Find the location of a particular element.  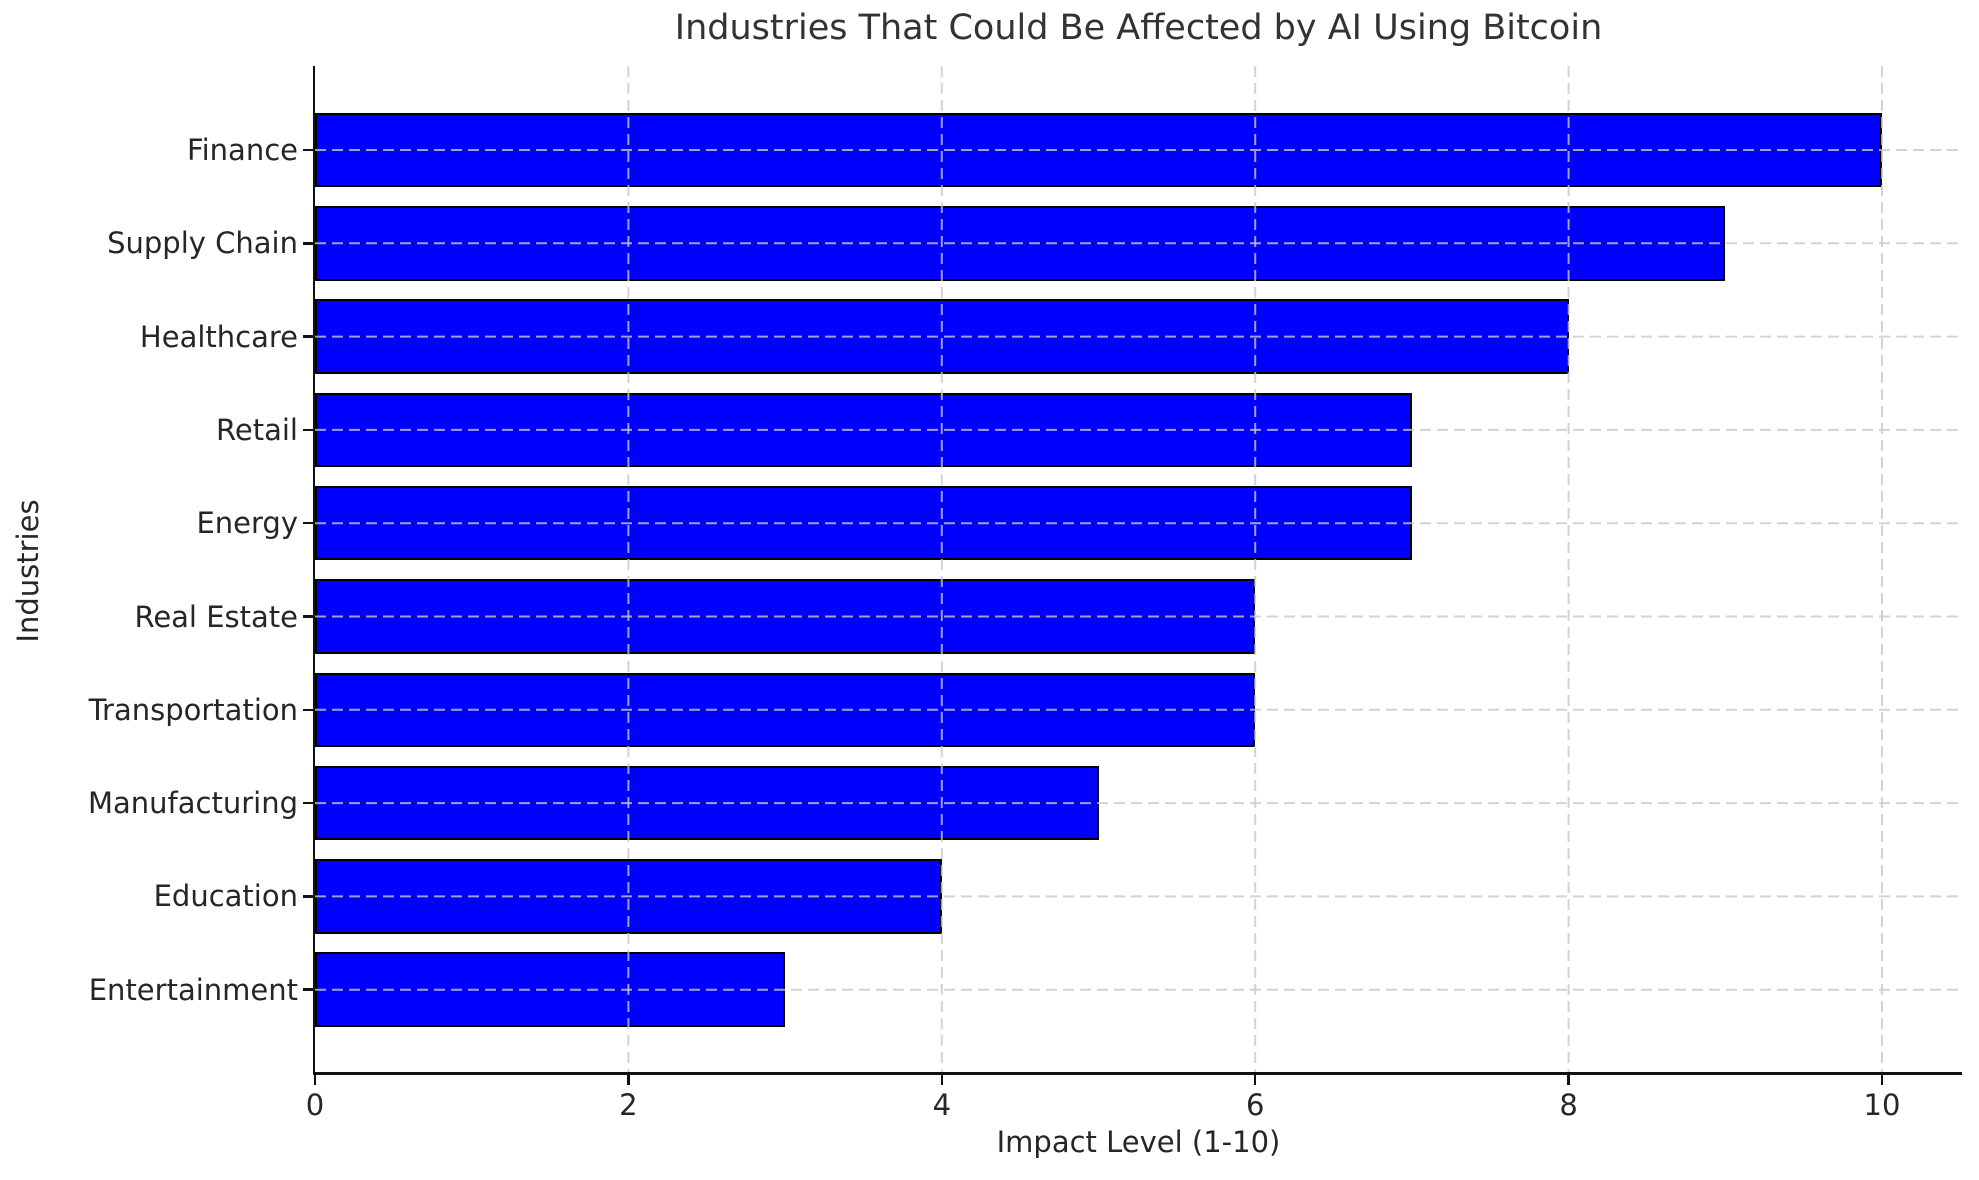

y-axis-spine is located at coordinates (313, 570).